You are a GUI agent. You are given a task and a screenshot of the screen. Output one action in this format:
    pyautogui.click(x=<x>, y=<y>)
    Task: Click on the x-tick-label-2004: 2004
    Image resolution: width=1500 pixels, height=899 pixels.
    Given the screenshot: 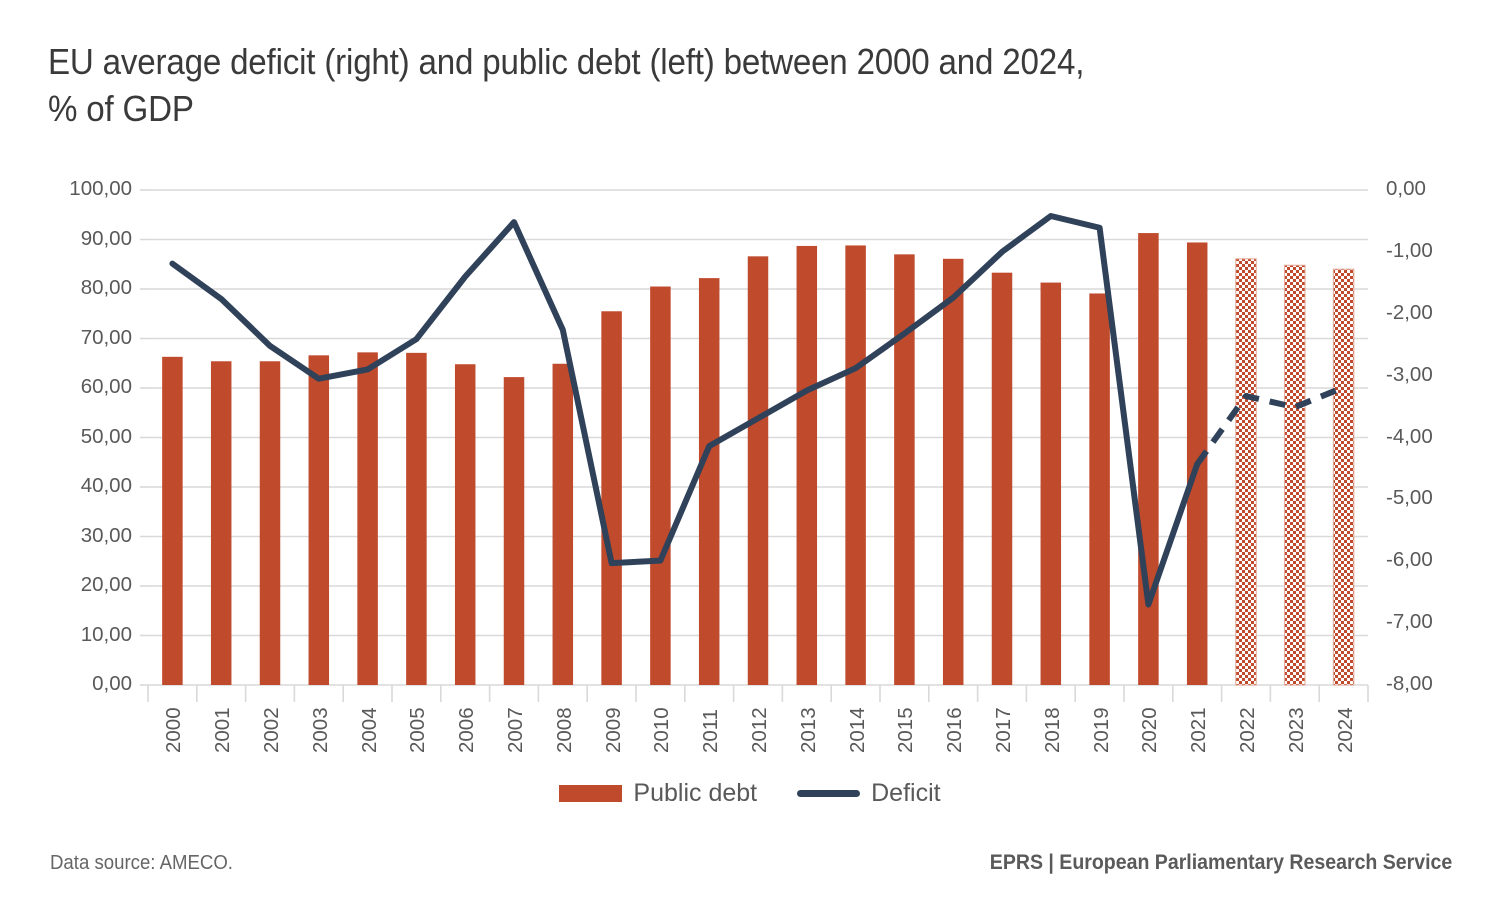 What is the action you would take?
    pyautogui.click(x=369, y=730)
    